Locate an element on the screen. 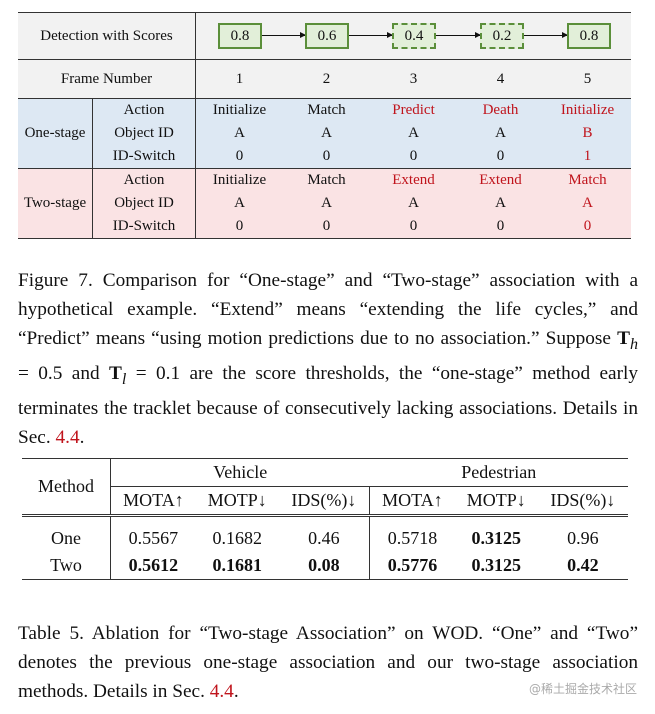 This screenshot has height=714, width=655. score-chain: 0.8 0.6 0.4 0.2 0.8 is located at coordinates (413, 36).